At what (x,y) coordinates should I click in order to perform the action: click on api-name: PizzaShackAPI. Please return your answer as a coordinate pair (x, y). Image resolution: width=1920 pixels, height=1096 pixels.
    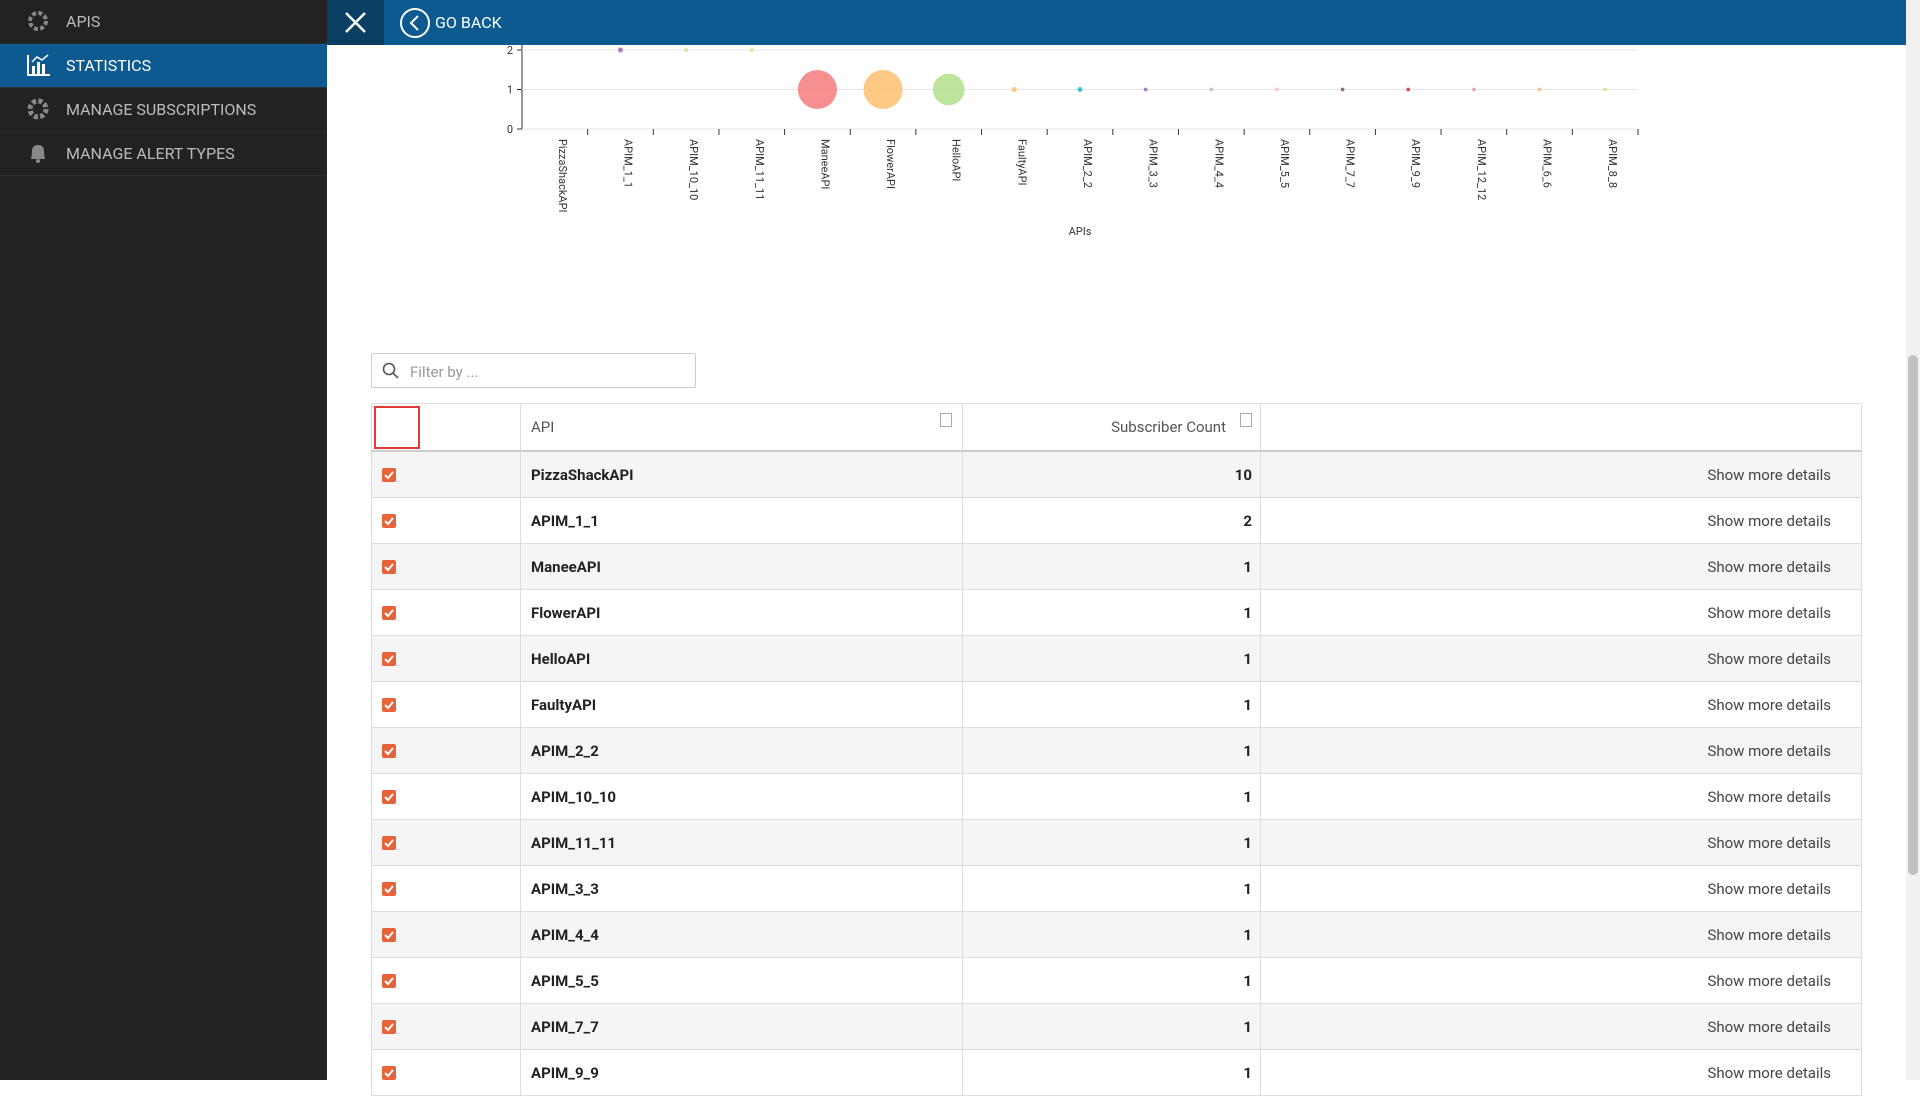
    Looking at the image, I should click on (742, 475).